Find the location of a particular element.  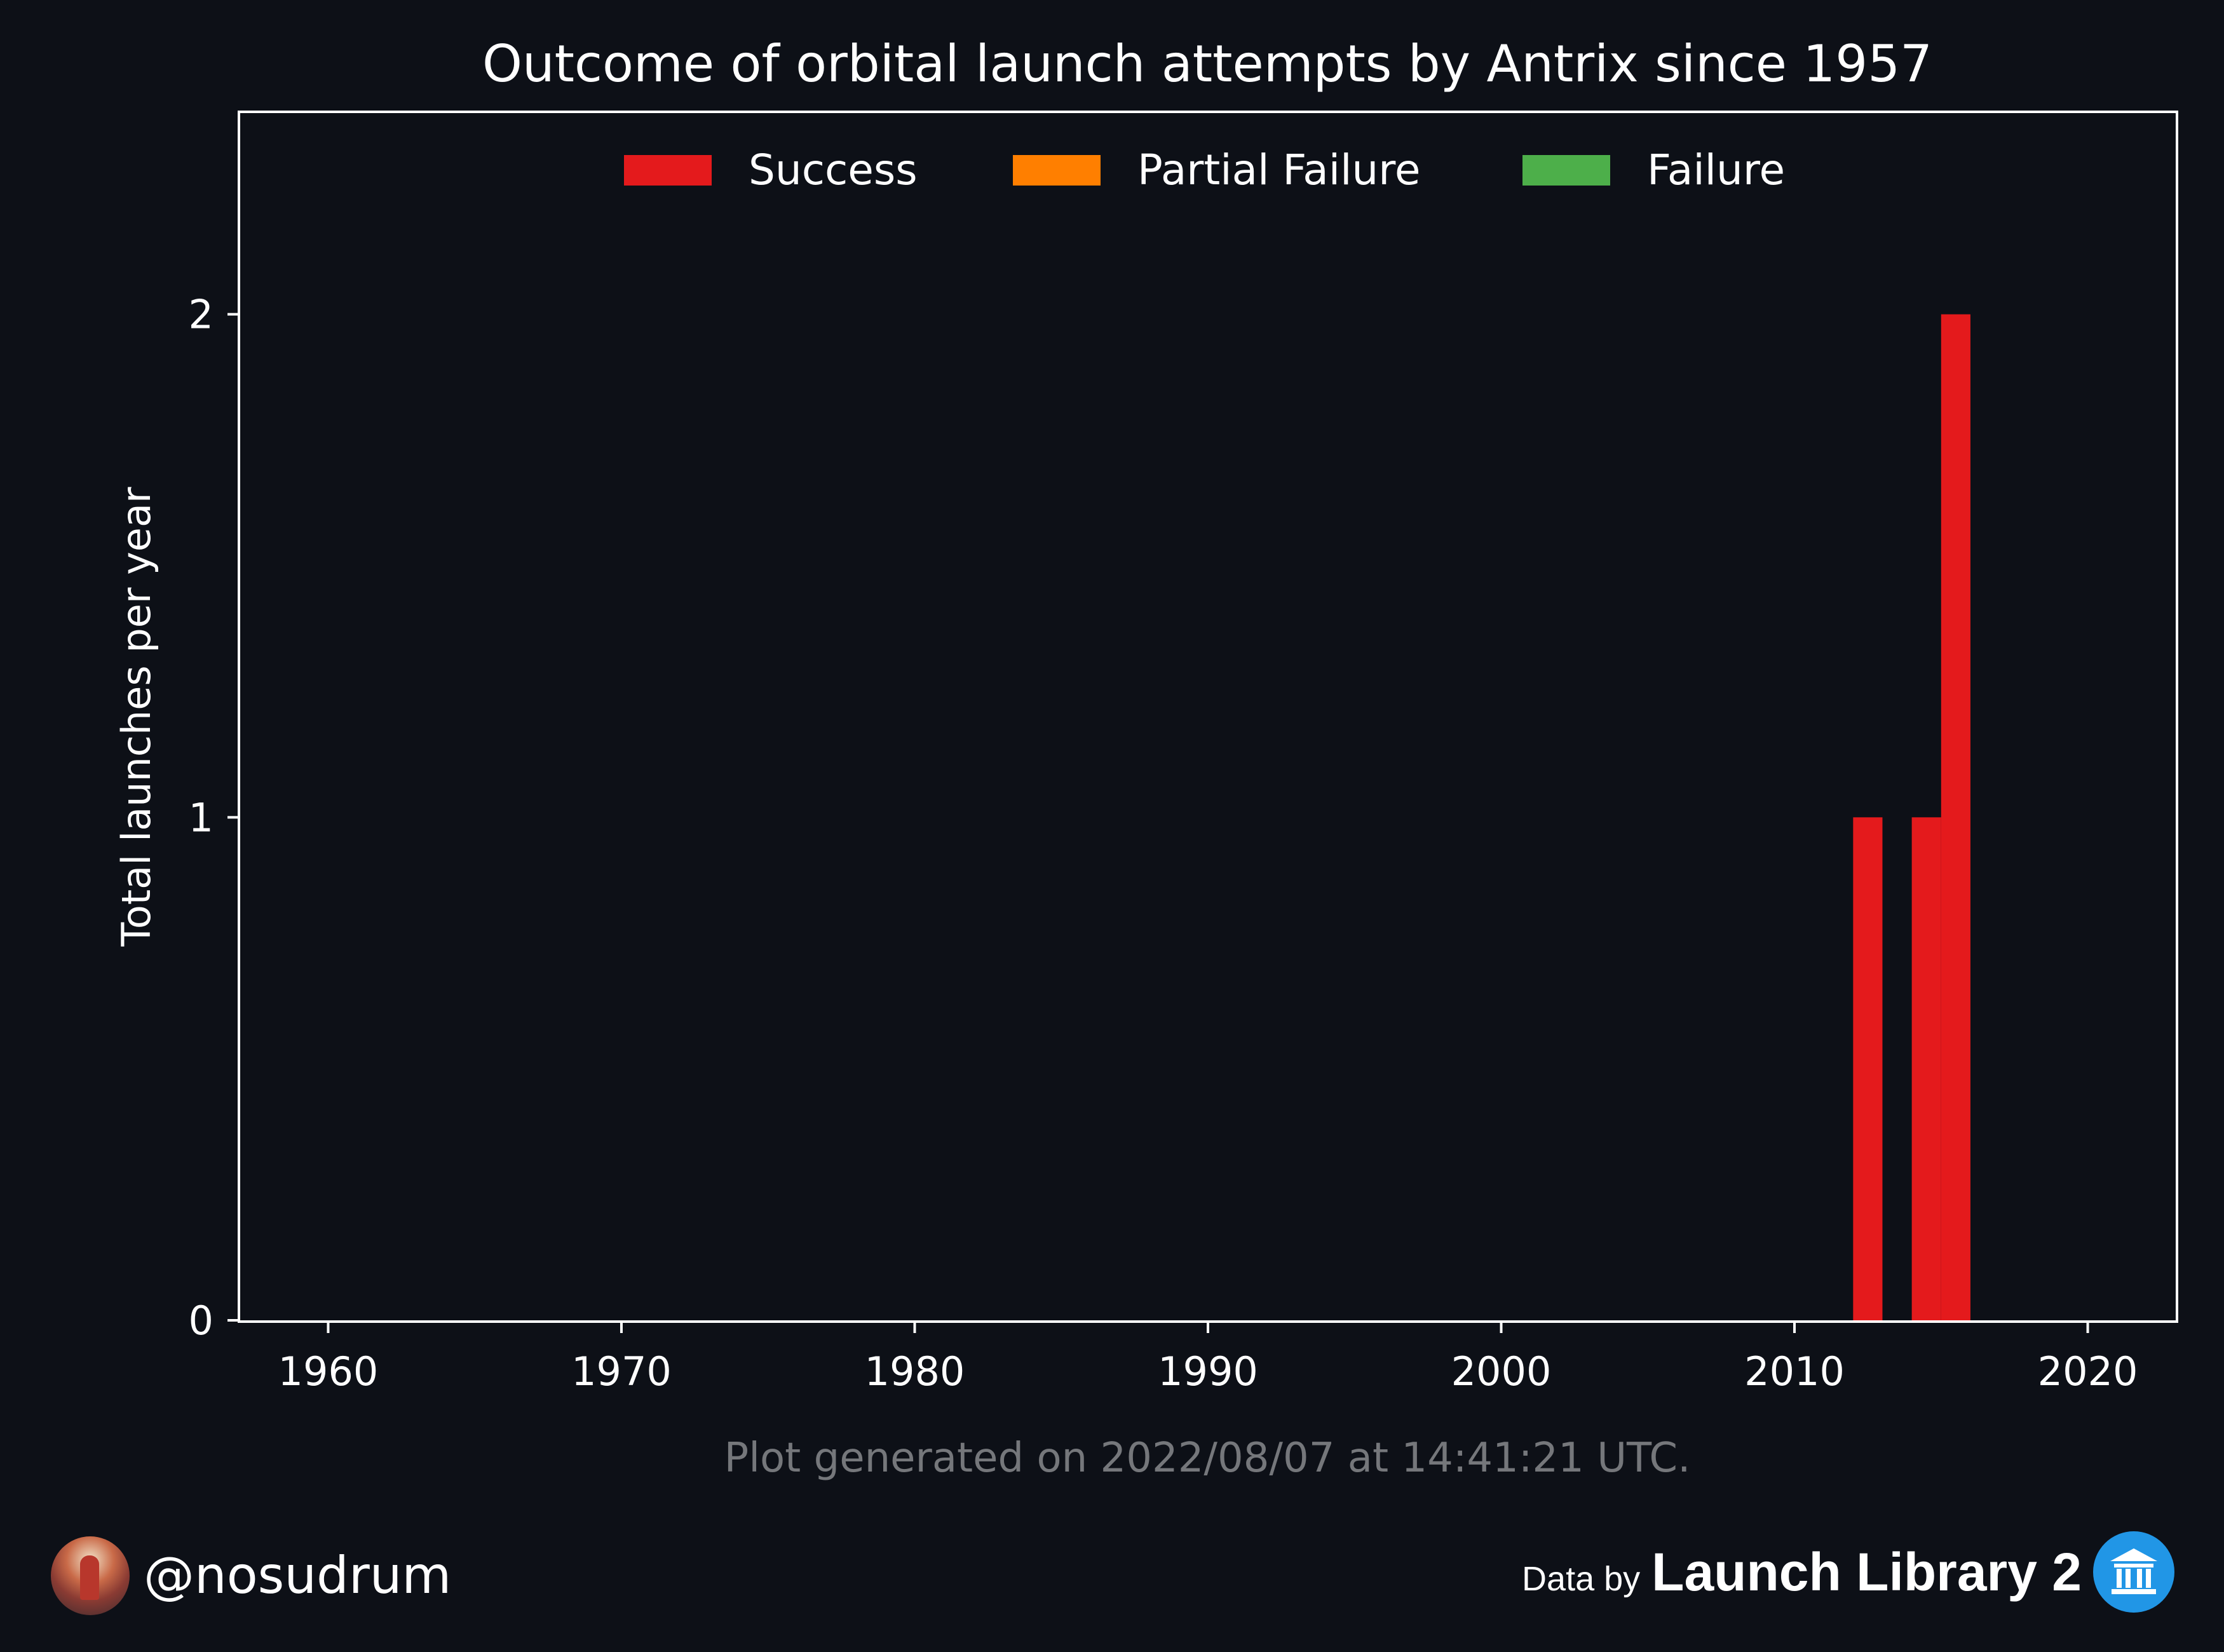

bars-layer is located at coordinates (1911, 818).